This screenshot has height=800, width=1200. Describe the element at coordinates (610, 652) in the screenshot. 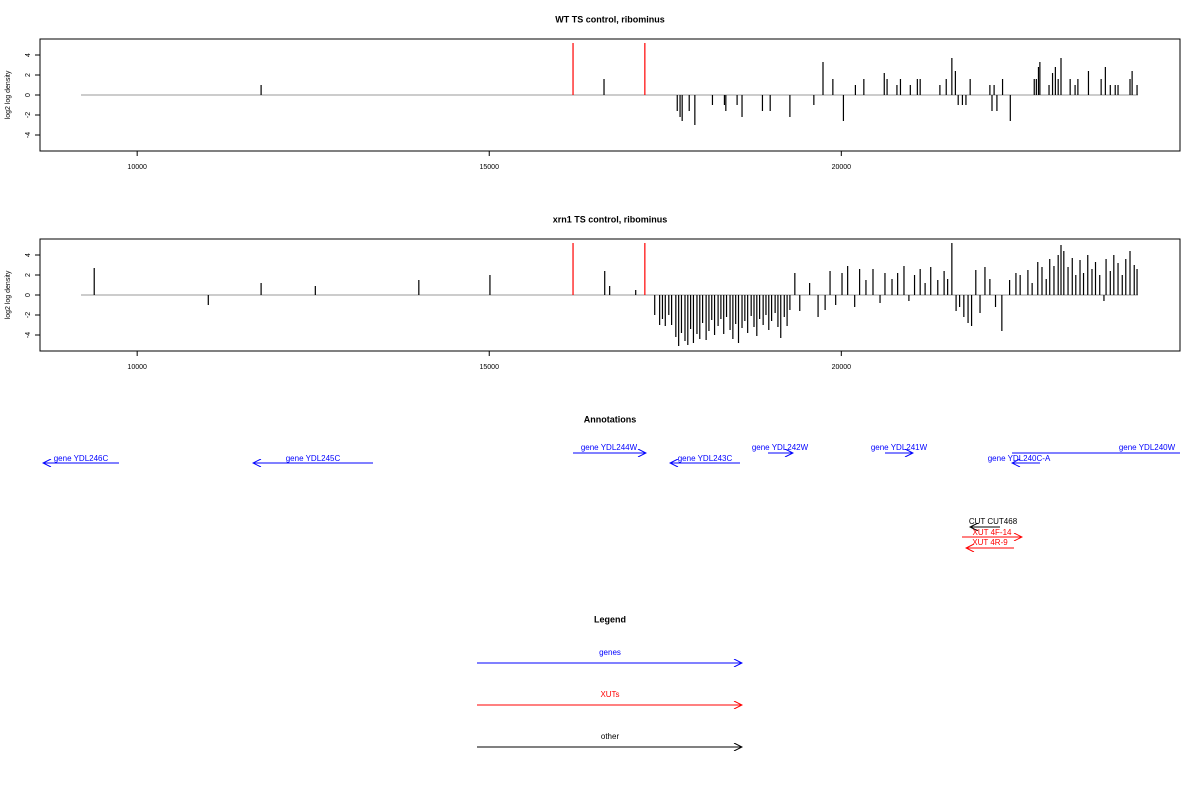

I see `legend-label: genes` at that location.